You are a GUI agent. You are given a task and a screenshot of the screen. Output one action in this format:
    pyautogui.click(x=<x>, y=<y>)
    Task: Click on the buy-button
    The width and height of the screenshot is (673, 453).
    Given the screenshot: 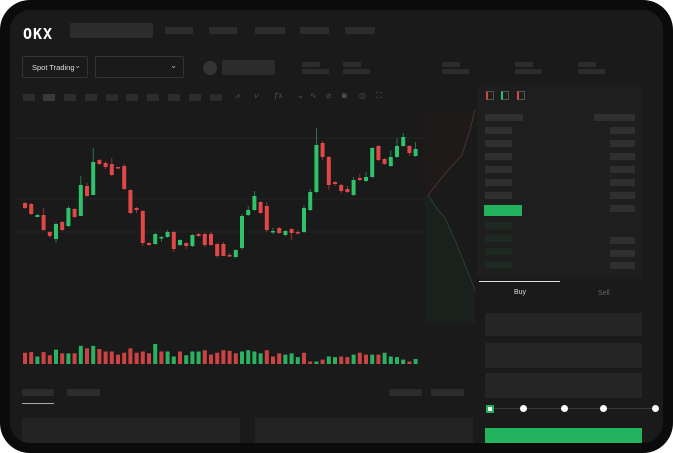 What is the action you would take?
    pyautogui.click(x=563, y=435)
    